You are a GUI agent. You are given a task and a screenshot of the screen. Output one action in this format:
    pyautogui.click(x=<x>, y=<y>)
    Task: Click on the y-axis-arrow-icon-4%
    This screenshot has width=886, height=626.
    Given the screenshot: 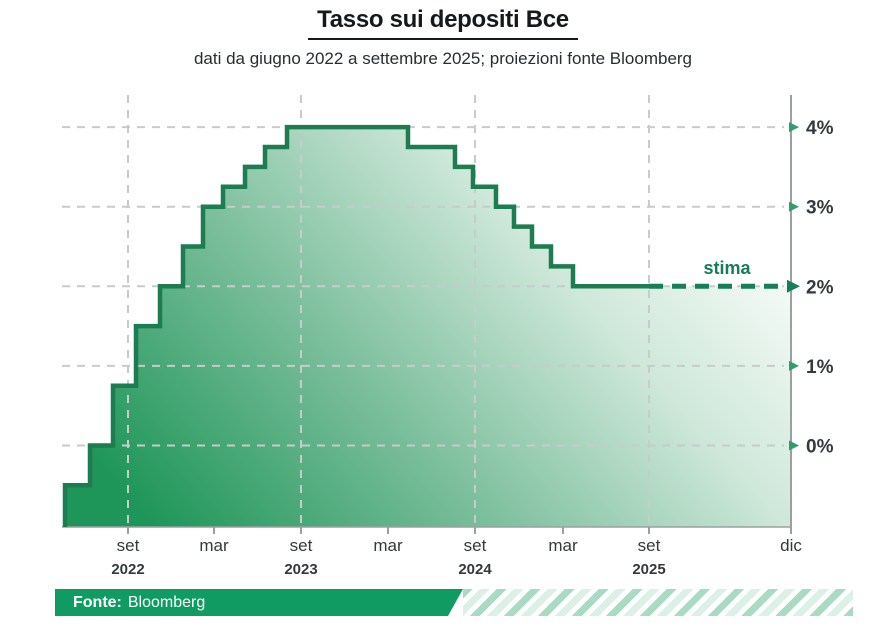 What is the action you would take?
    pyautogui.click(x=794, y=127)
    